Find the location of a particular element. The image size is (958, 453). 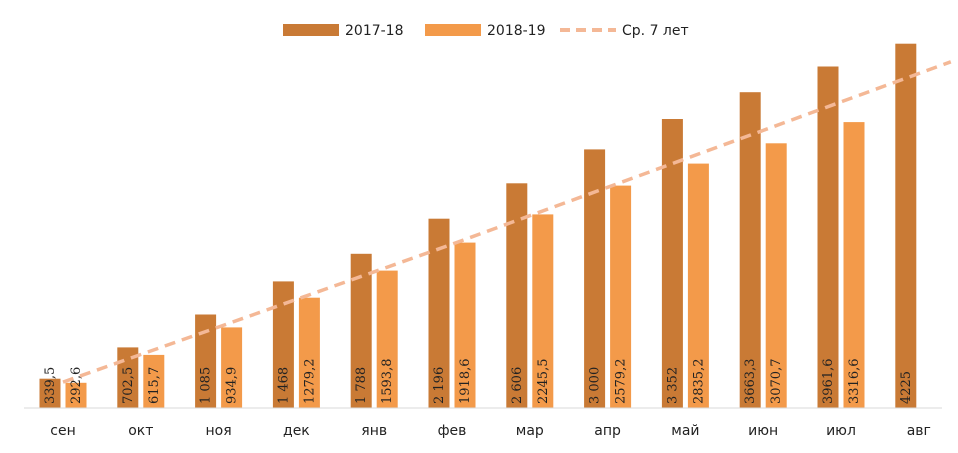

data-label-2-3: 934,9 is located at coordinates (232, 385).